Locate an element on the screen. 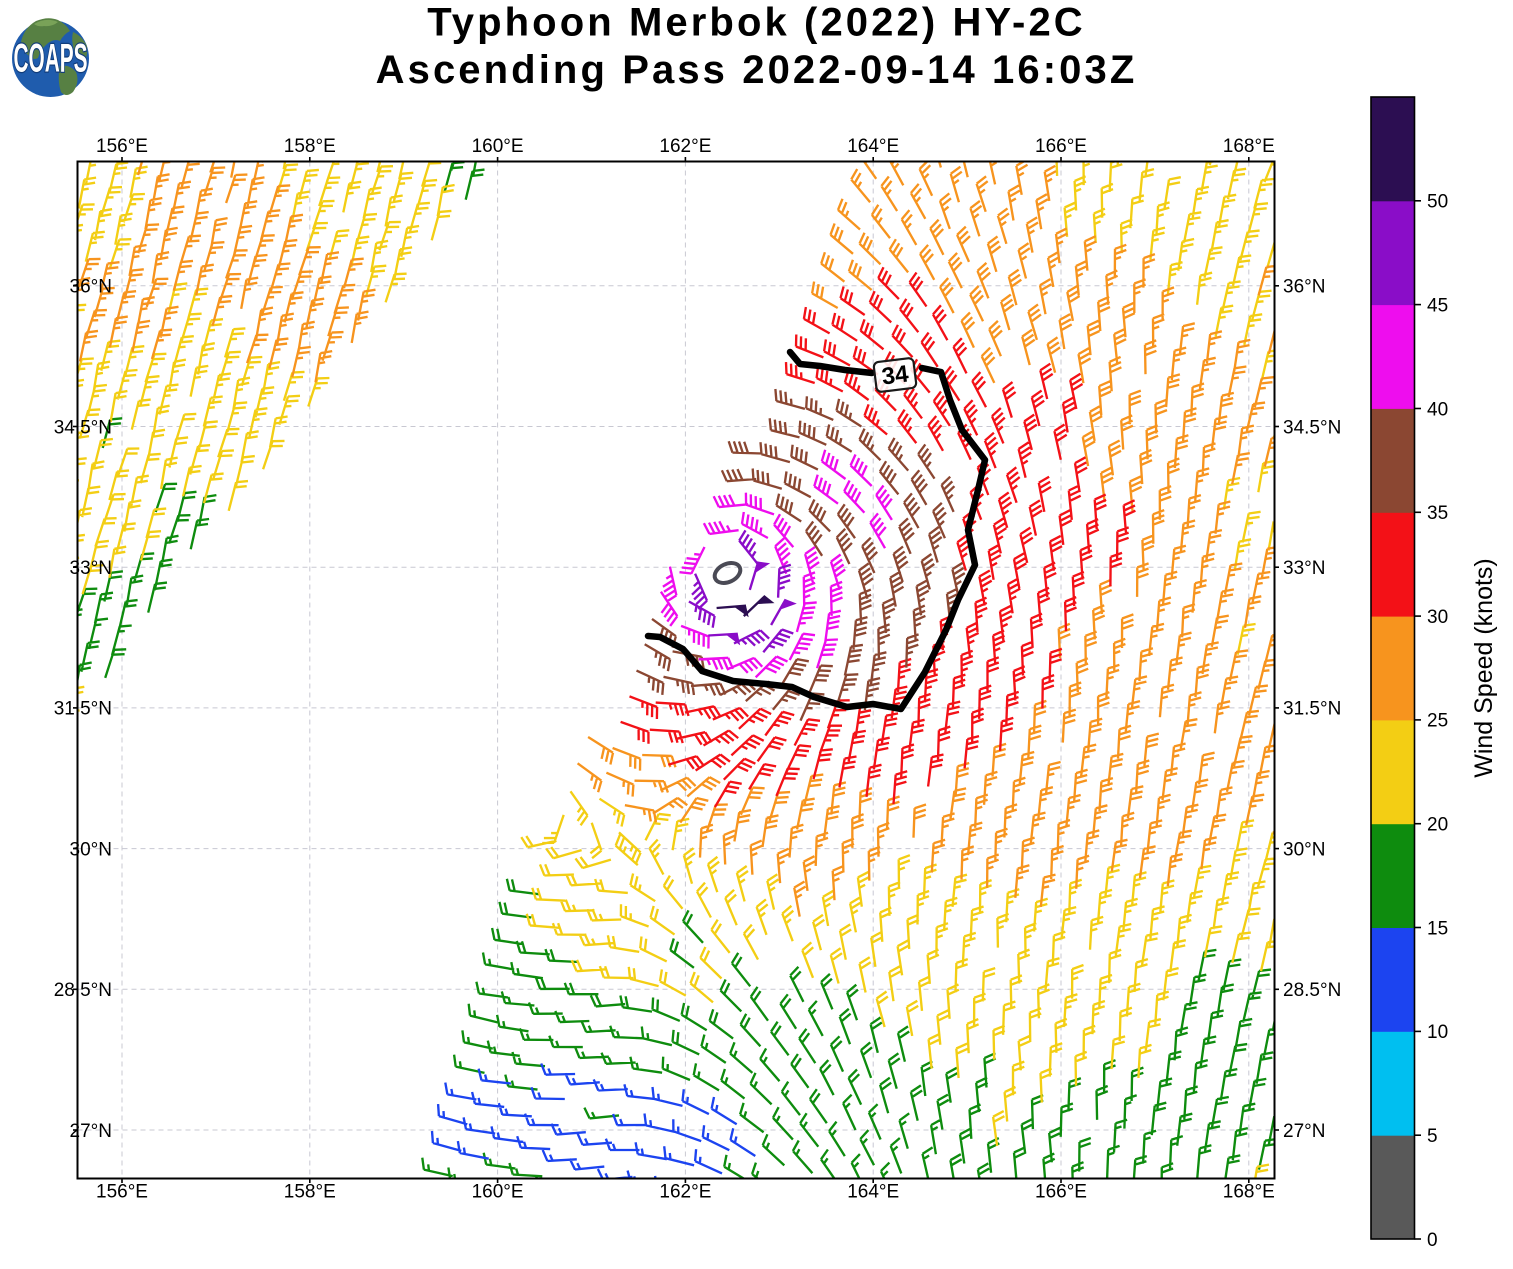 The height and width of the screenshot is (1269, 1513). svg-text: 35 is located at coordinates (1437, 513).